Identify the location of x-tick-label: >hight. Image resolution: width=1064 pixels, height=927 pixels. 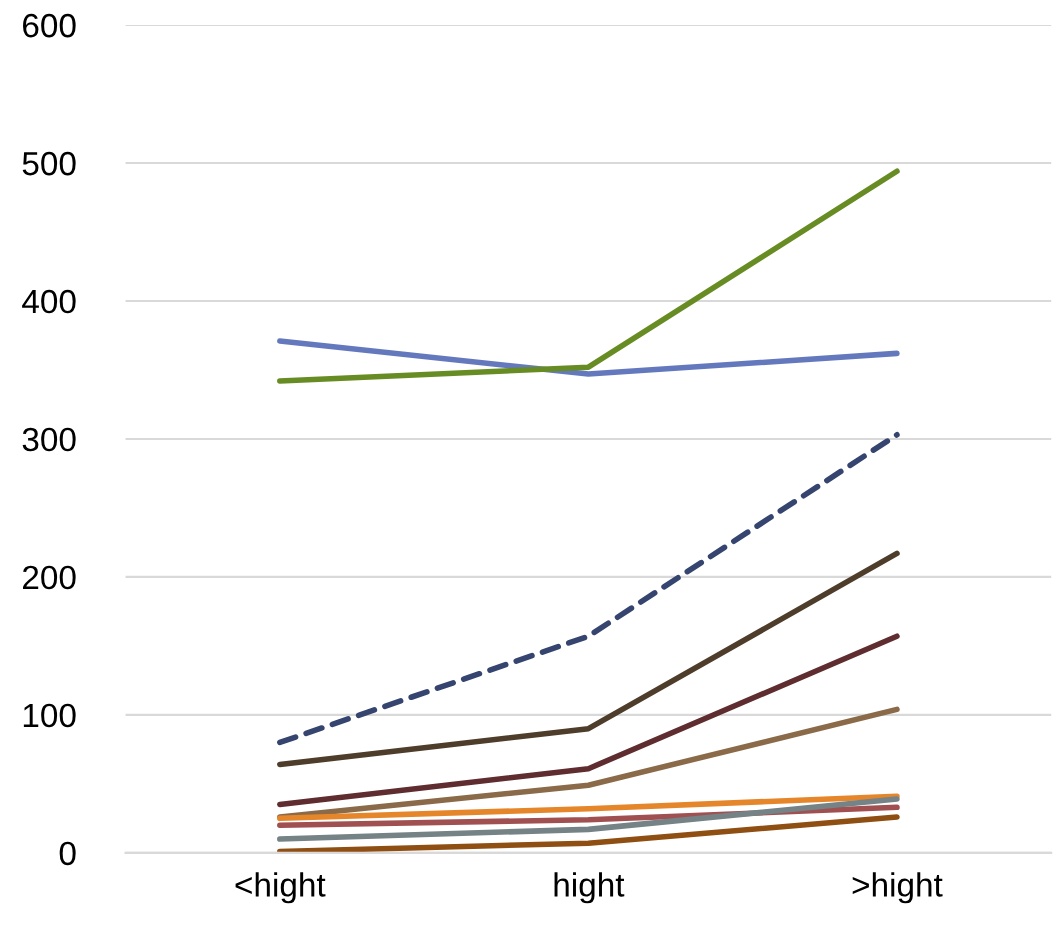
(897, 888).